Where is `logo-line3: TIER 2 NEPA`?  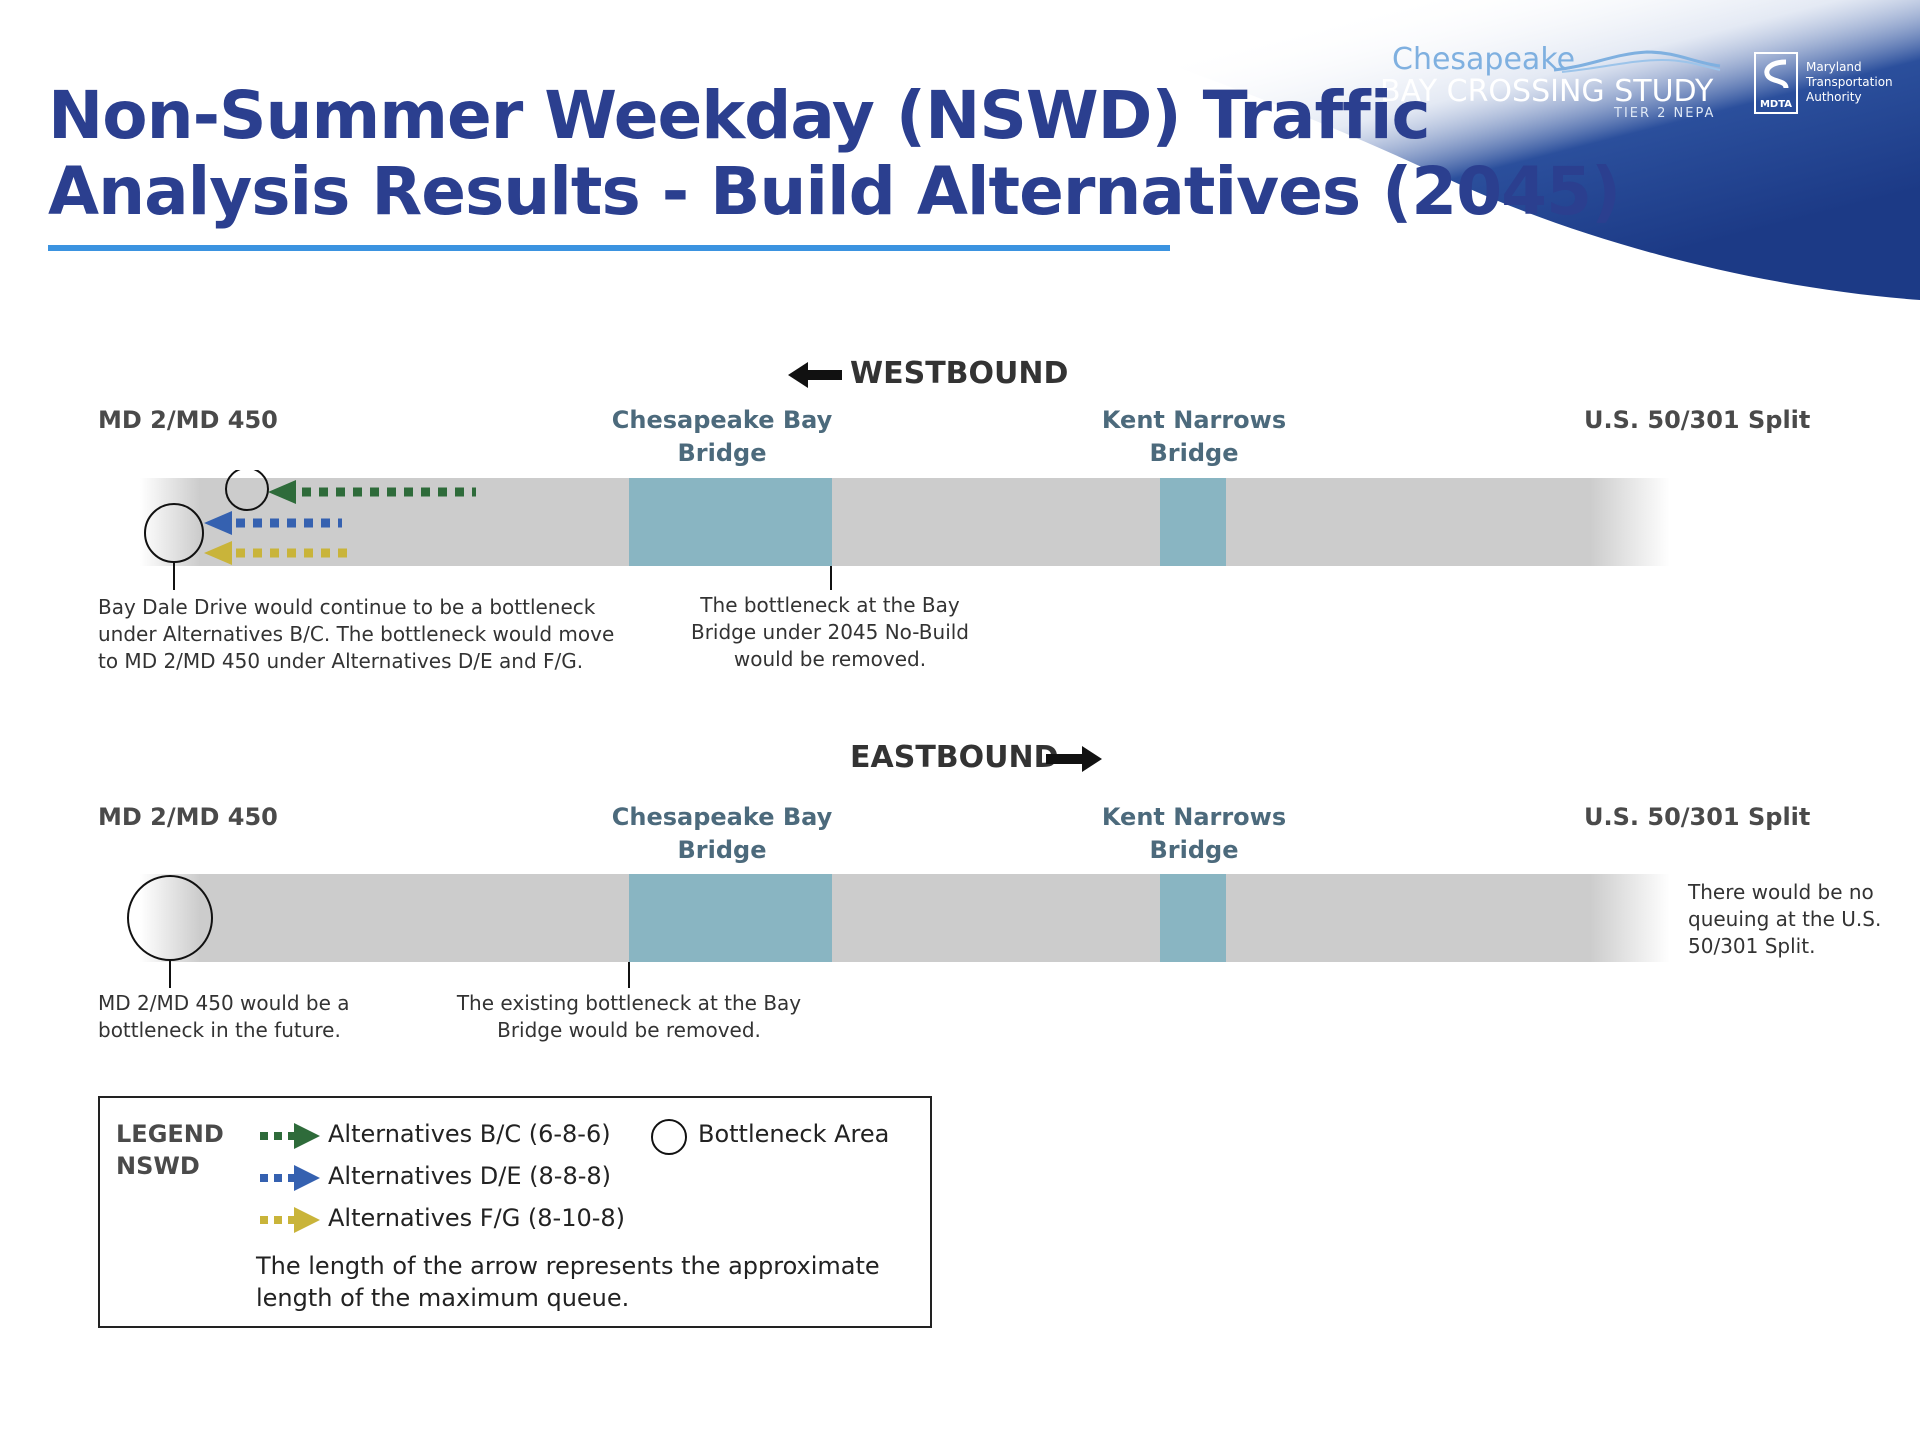 logo-line3: TIER 2 NEPA is located at coordinates (1665, 113).